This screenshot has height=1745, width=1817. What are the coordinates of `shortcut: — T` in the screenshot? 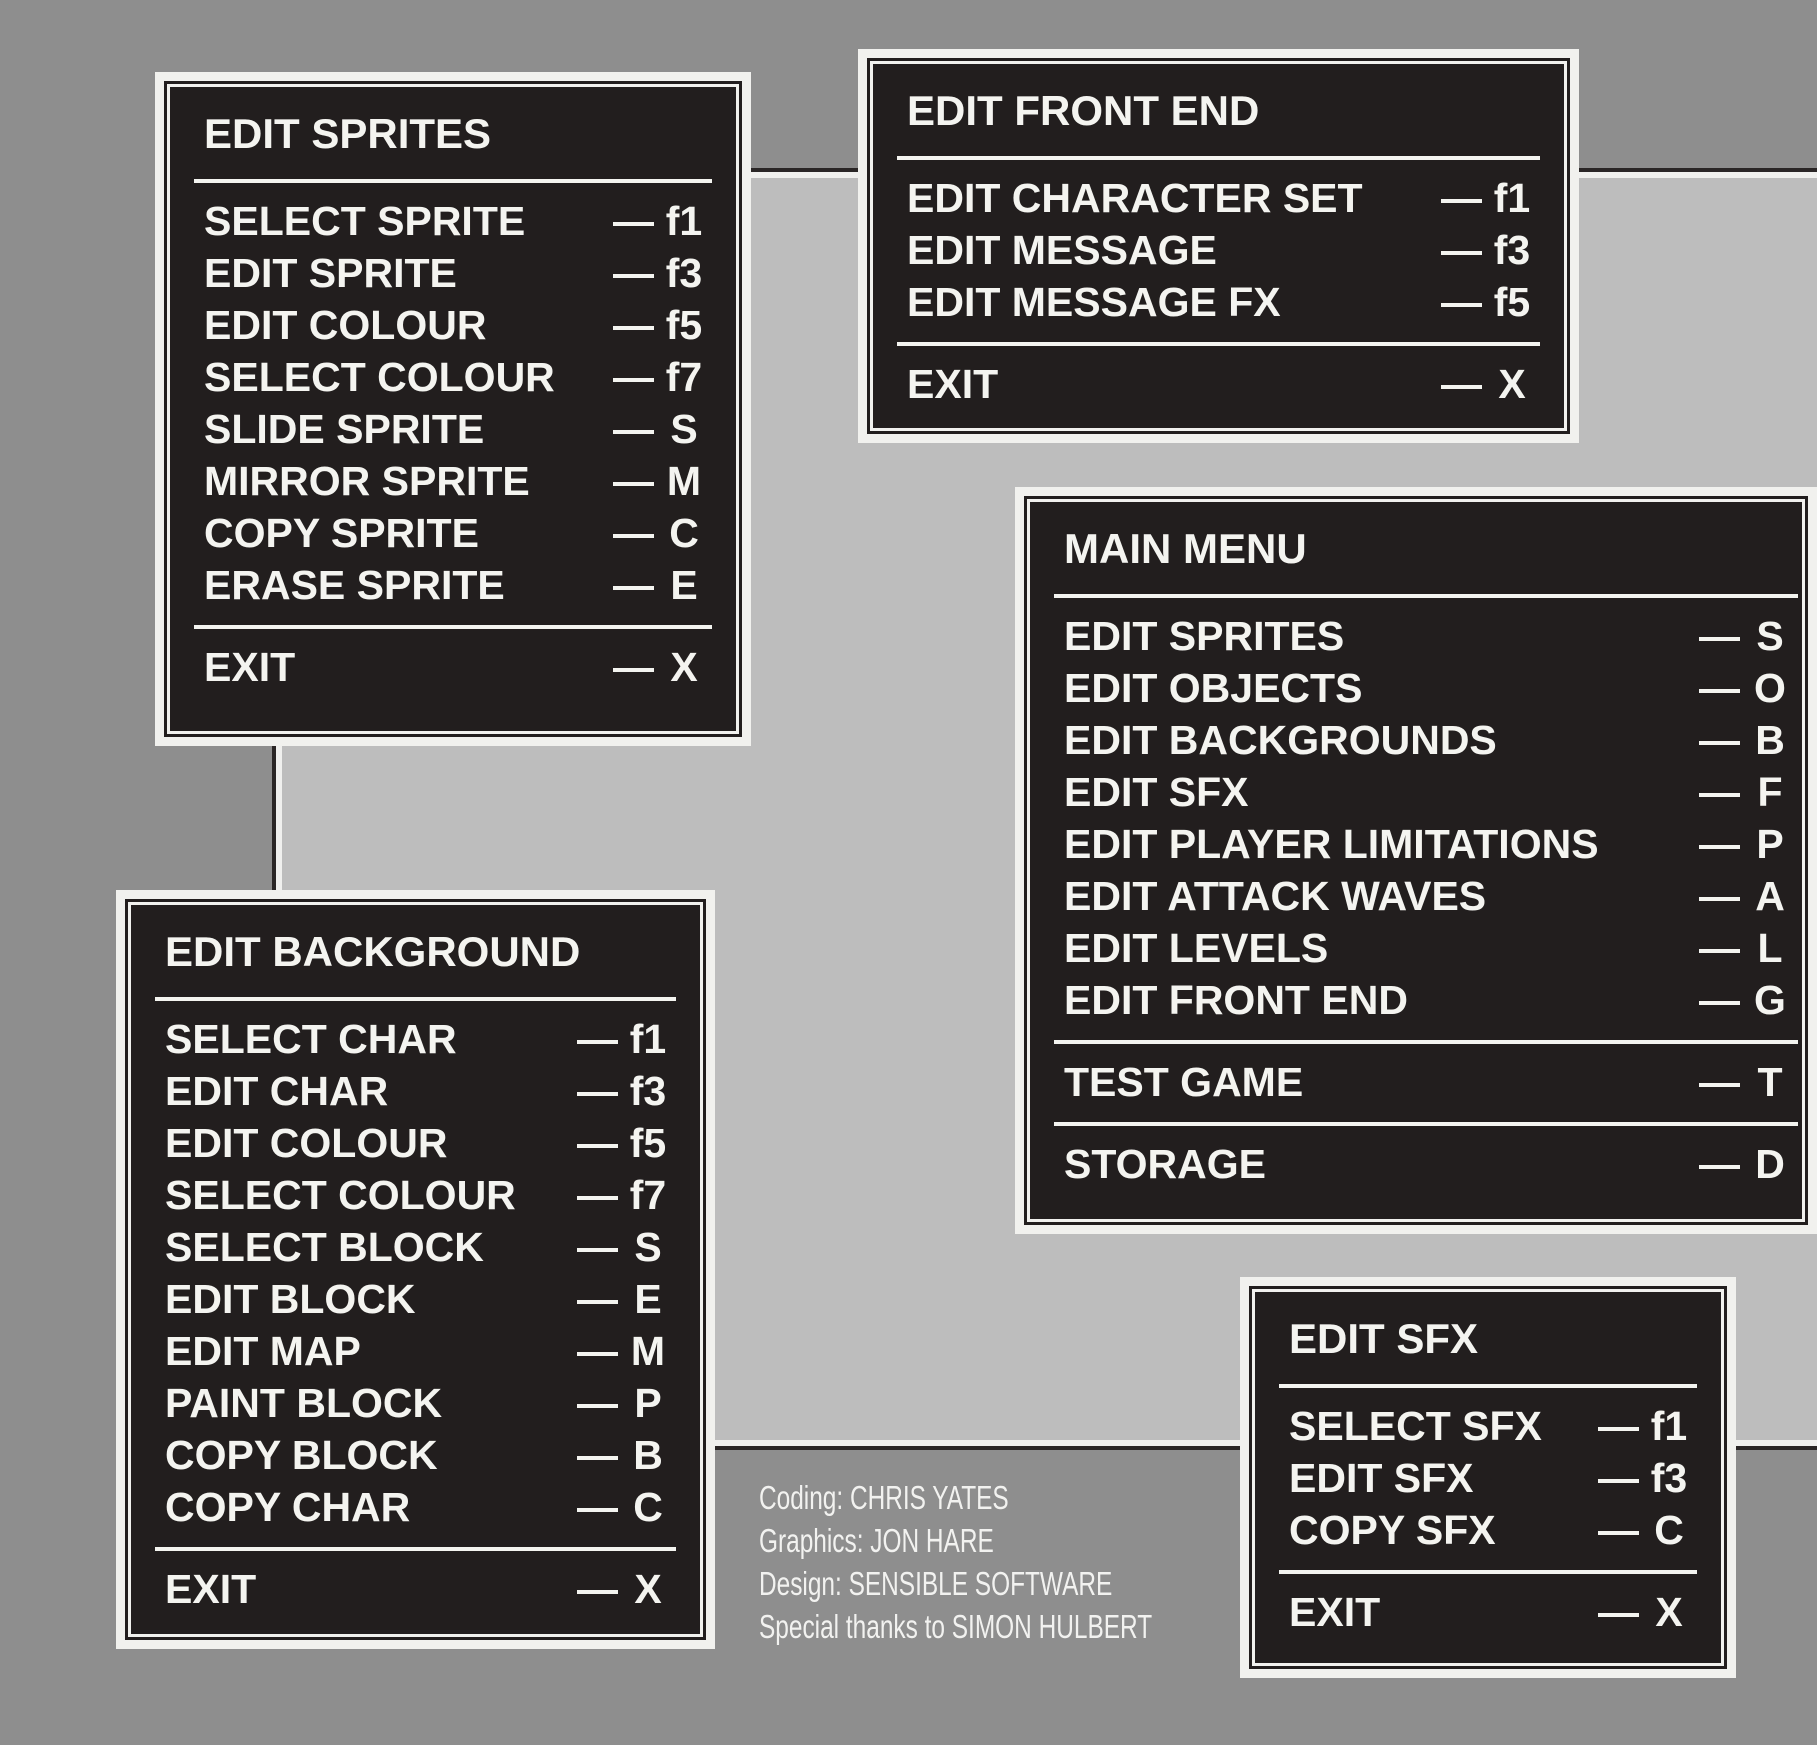 It's located at (1744, 1082).